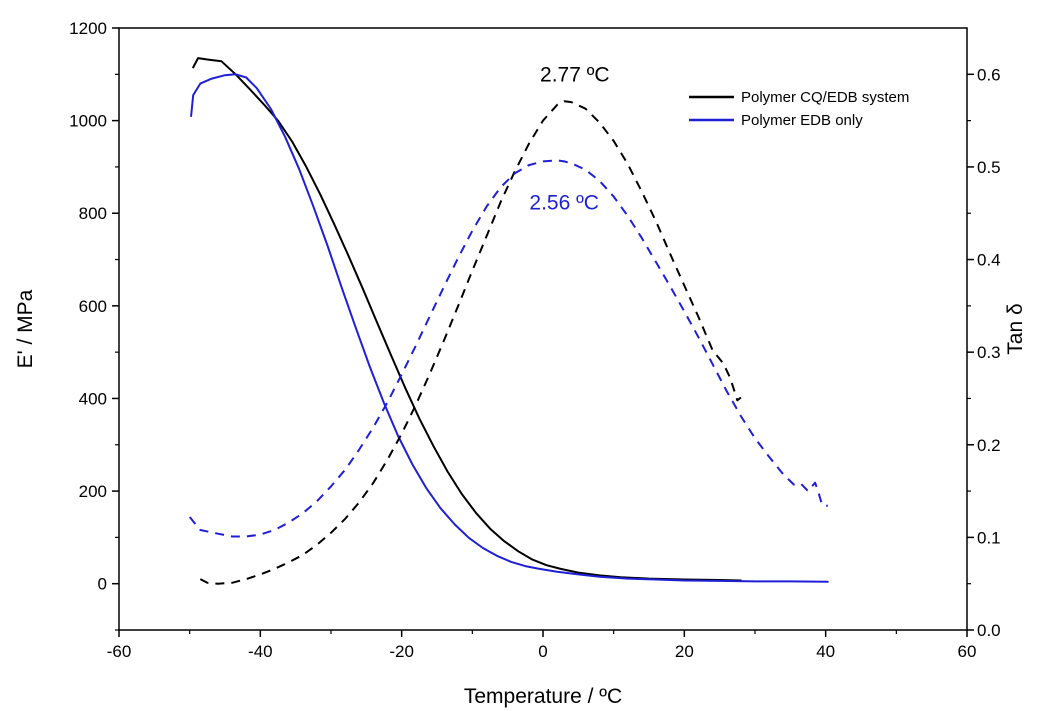 Image resolution: width=1056 pixels, height=711 pixels. I want to click on x-tick-label-6: 60, so click(967, 651).